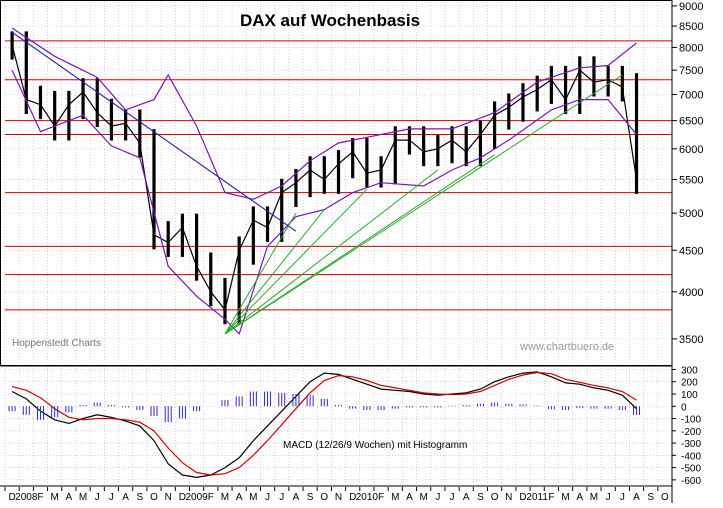  Describe the element at coordinates (691, 27) in the screenshot. I see `price-tick-label: 8500` at that location.